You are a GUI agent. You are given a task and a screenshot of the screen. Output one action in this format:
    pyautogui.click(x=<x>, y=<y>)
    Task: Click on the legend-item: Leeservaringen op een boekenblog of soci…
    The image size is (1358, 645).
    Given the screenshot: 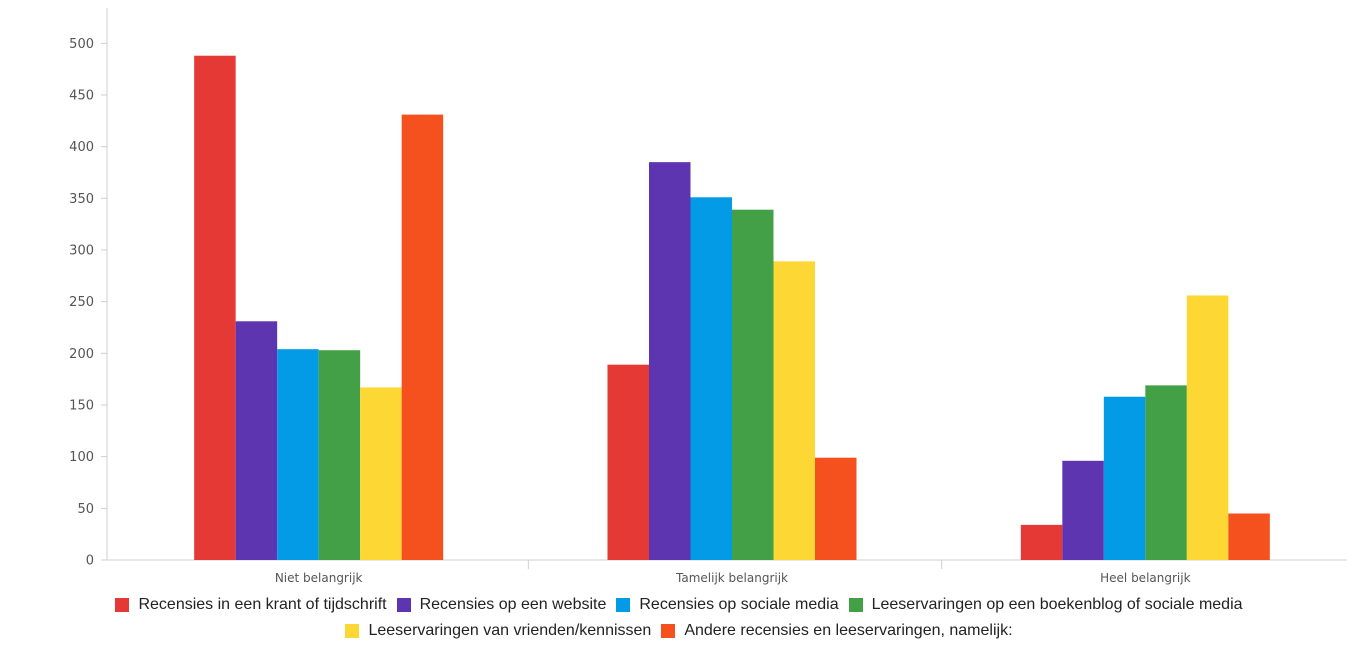 What is the action you would take?
    pyautogui.click(x=1045, y=605)
    